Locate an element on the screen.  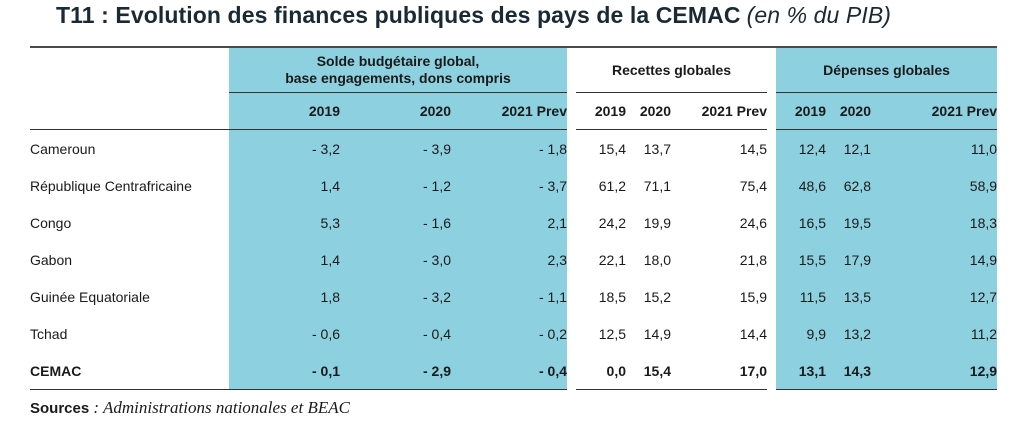
cell-value: 11,0 is located at coordinates (934, 148).